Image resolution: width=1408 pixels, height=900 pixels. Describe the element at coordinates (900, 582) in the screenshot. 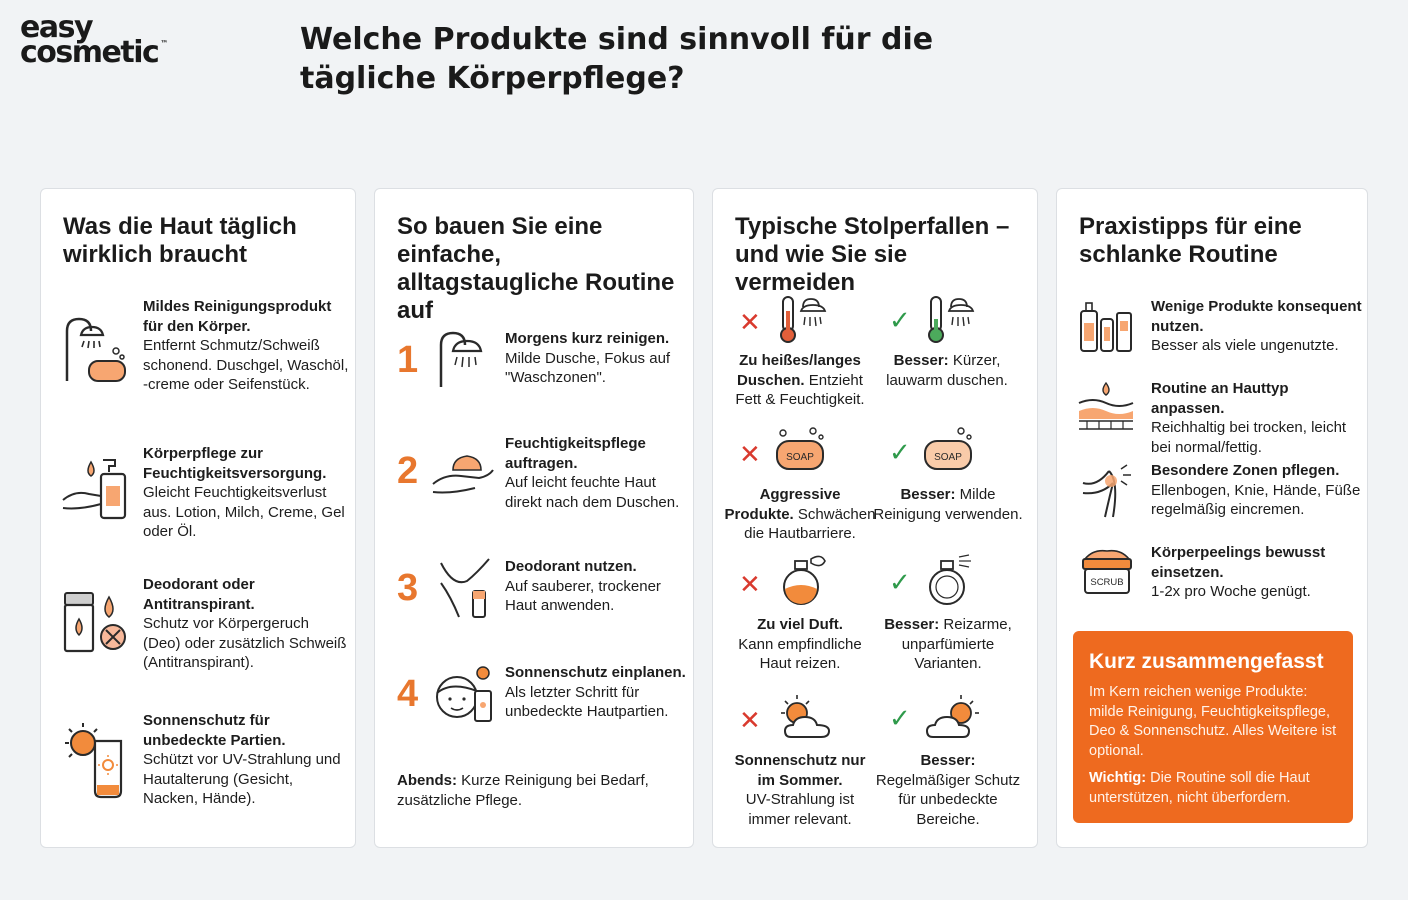

I see `pitfall-3-check-mark: ✓` at that location.